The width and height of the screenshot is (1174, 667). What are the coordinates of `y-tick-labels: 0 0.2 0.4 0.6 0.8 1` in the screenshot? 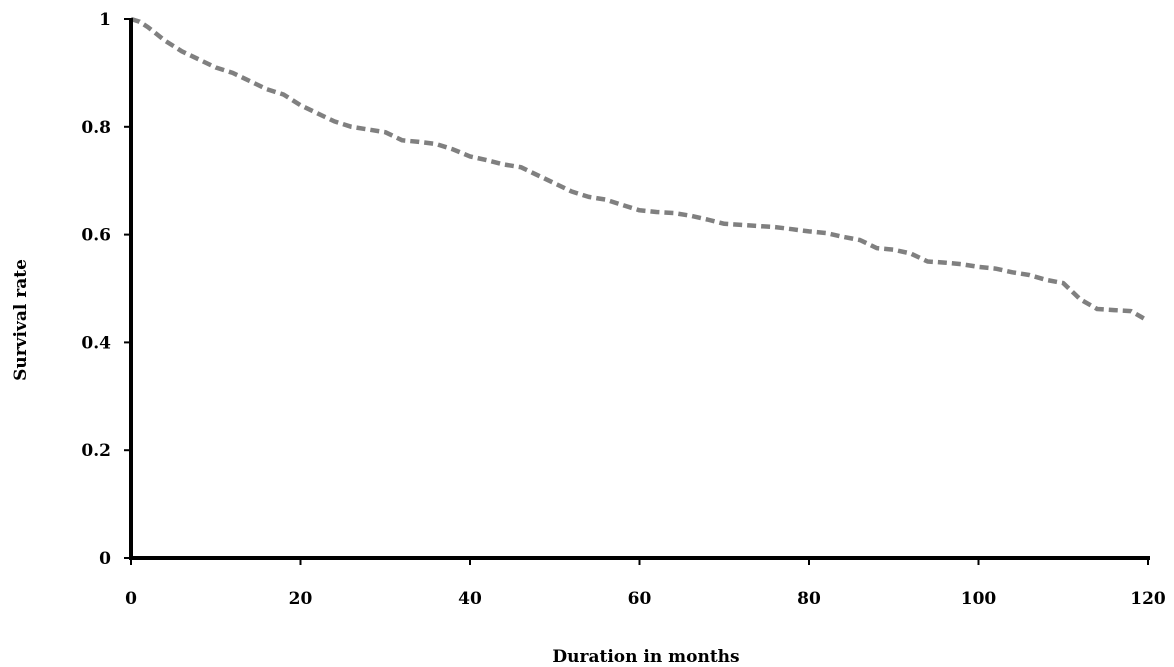 It's located at (106, 289).